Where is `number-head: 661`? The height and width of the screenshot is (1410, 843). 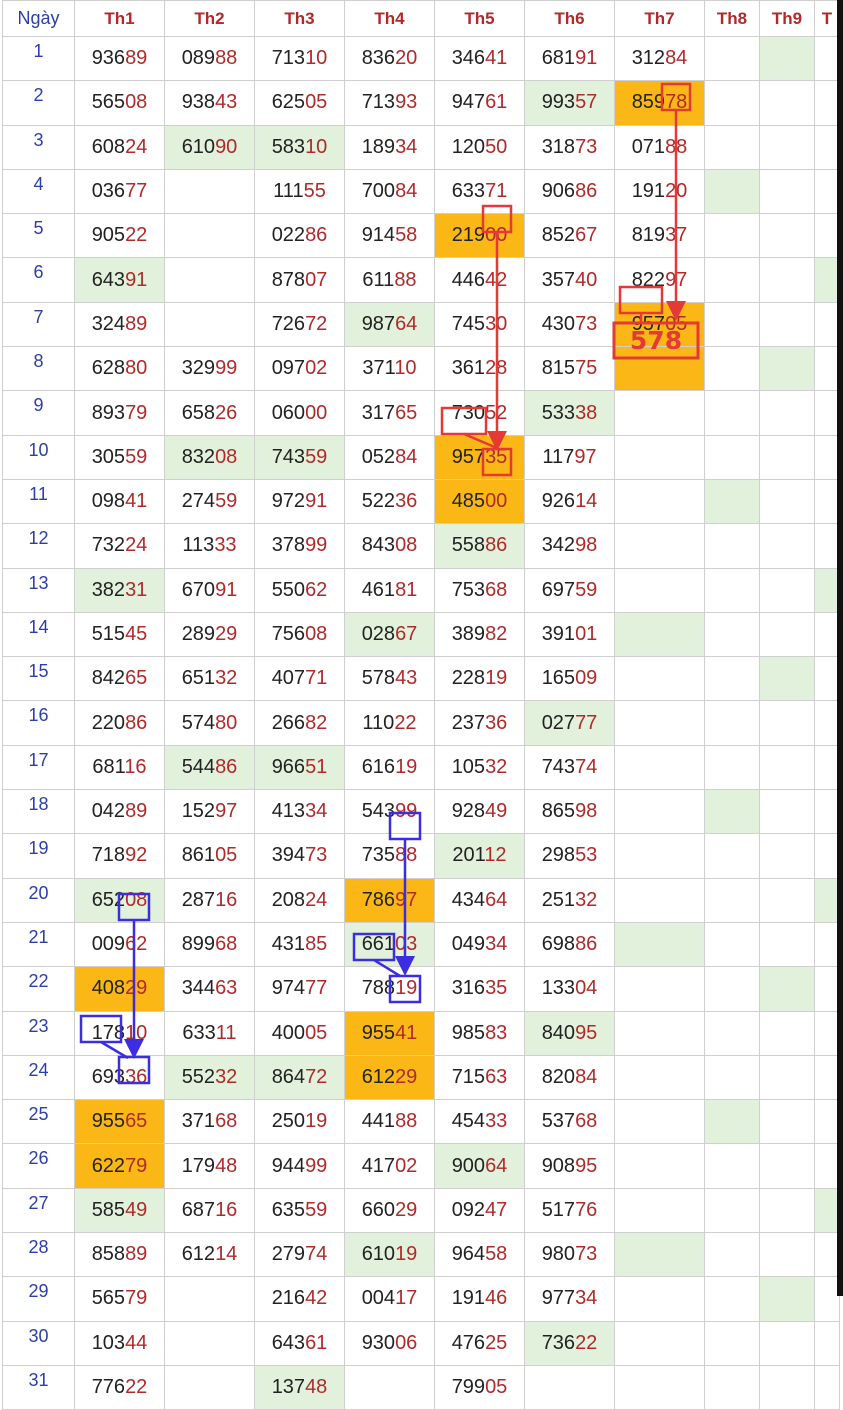 number-head: 661 is located at coordinates (378, 944).